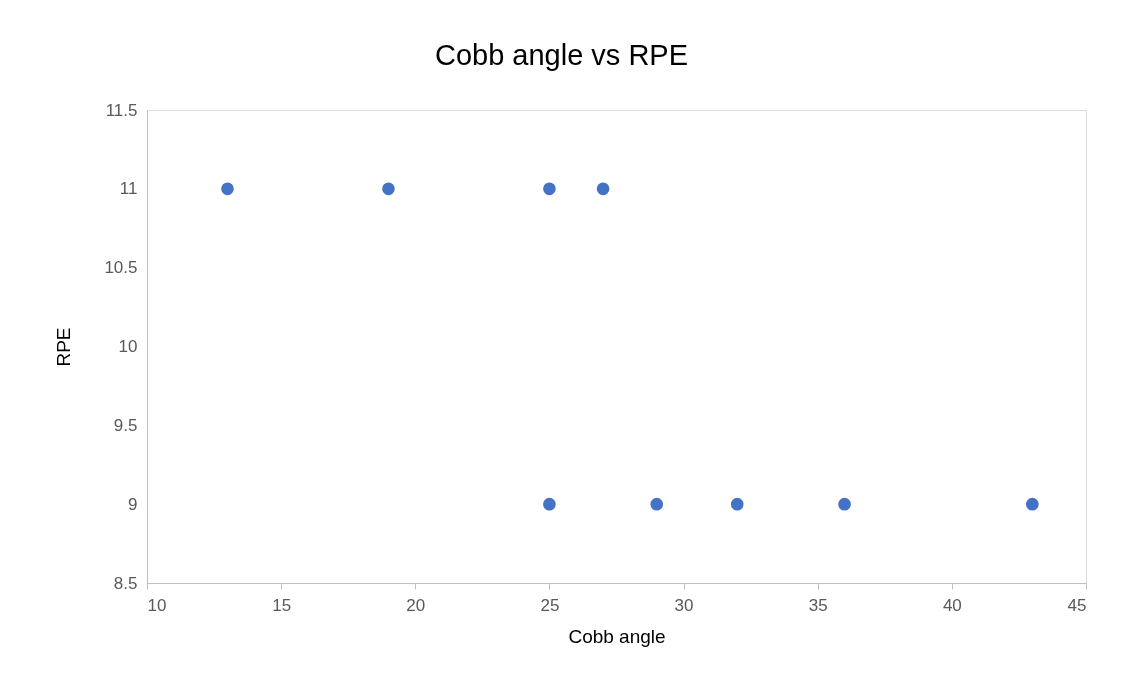  Describe the element at coordinates (125, 425) in the screenshot. I see `y-tick-label: 9.5` at that location.